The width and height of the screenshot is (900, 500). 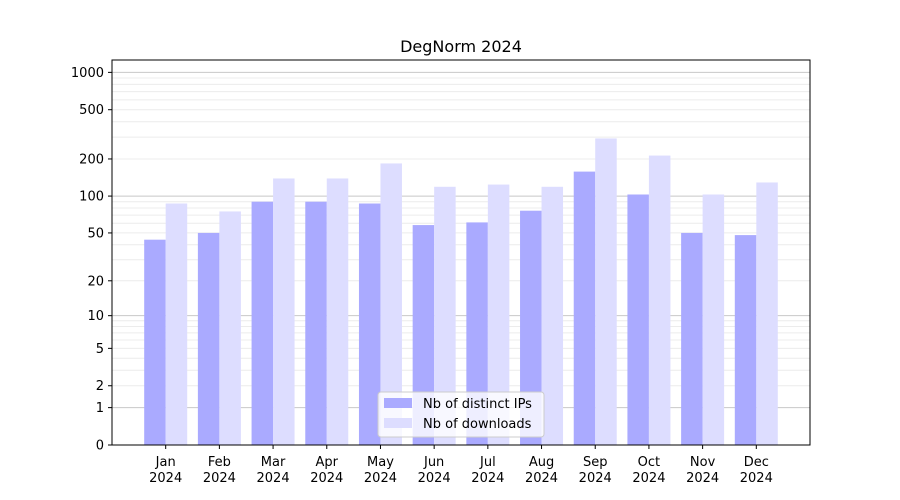 I want to click on y-tick-label: 10, so click(x=95, y=316).